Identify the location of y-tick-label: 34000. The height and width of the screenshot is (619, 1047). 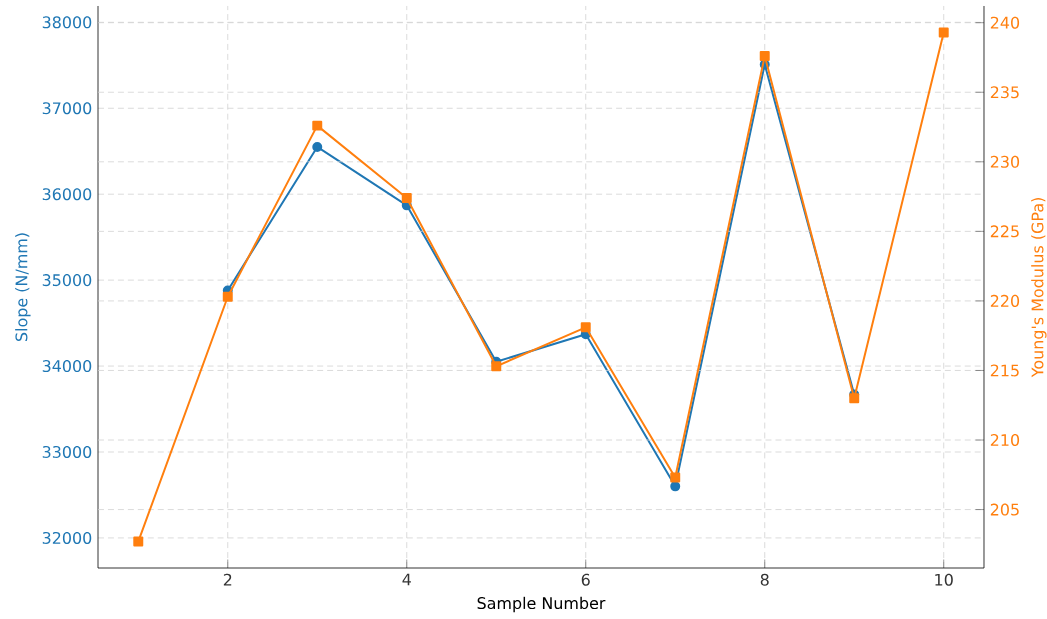
(67, 366).